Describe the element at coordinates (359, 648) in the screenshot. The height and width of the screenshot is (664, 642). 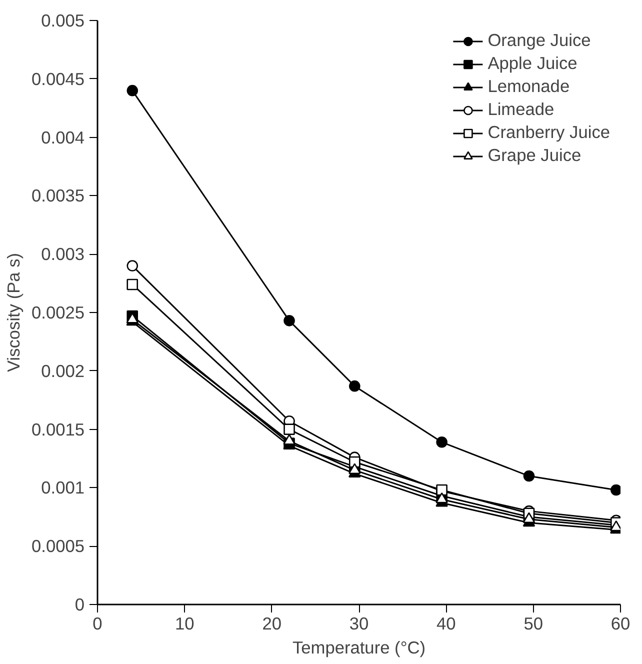
I see `x-axis-title: Temperature (°C)` at that location.